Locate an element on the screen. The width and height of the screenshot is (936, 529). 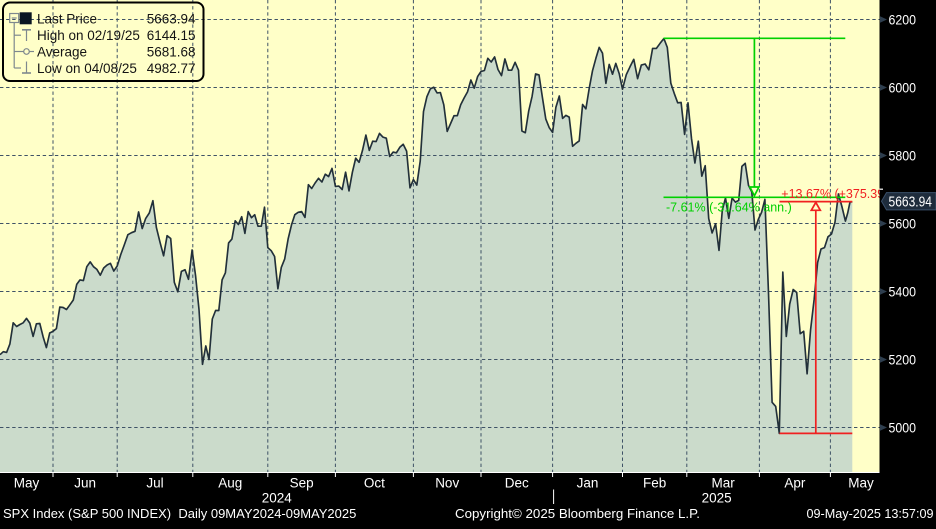
svg-text: Oct is located at coordinates (374, 483).